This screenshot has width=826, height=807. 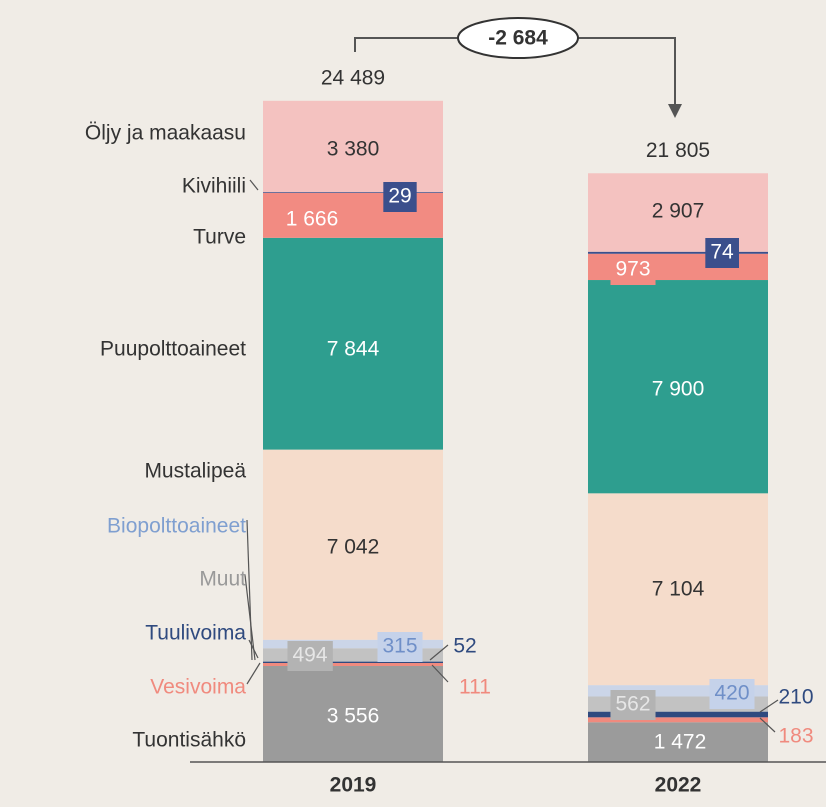 I want to click on value-label: 562, so click(x=632, y=704).